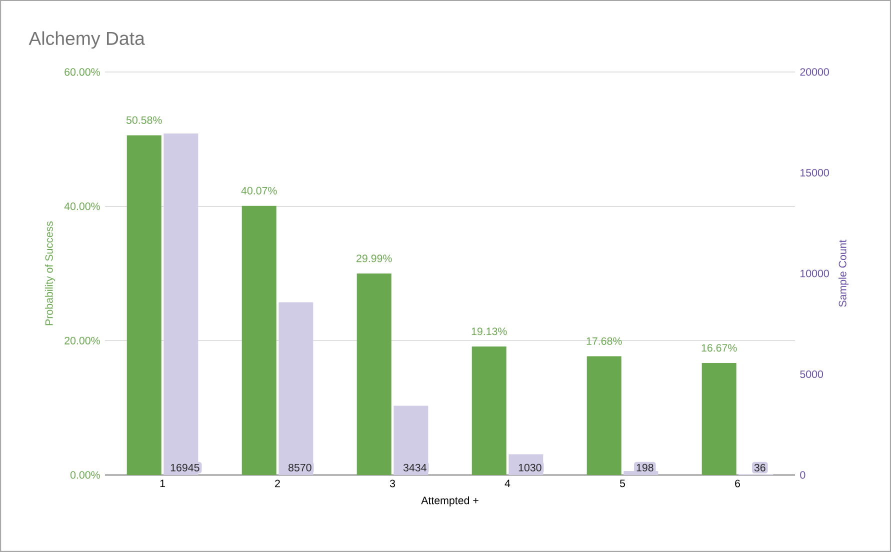 Image resolution: width=891 pixels, height=552 pixels. Describe the element at coordinates (300, 468) in the screenshot. I see `data-label: 8570` at that location.